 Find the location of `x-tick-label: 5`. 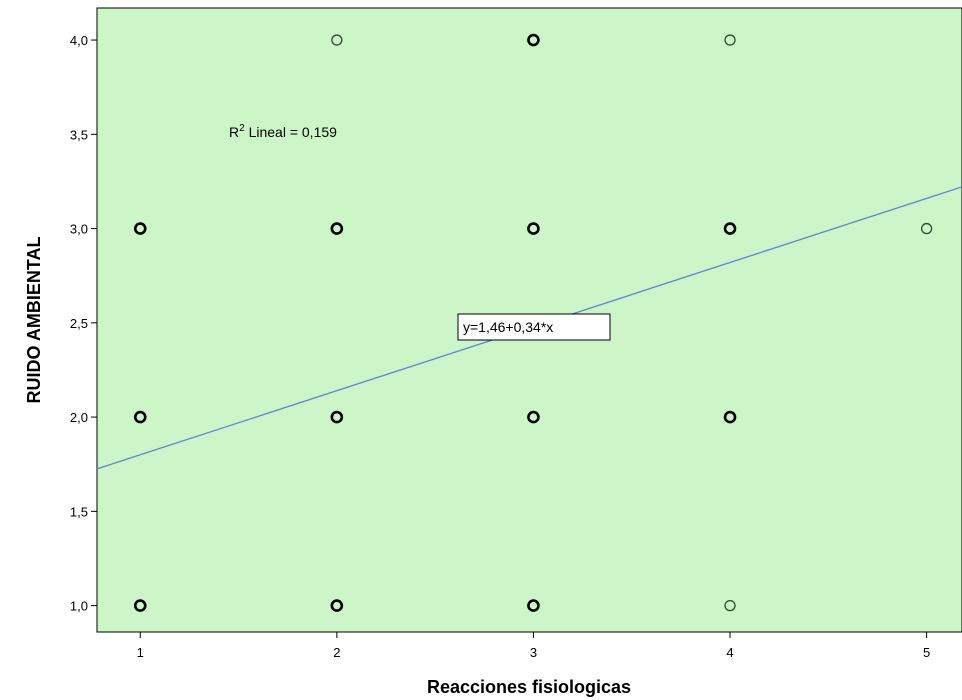

x-tick-label: 5 is located at coordinates (926, 652).